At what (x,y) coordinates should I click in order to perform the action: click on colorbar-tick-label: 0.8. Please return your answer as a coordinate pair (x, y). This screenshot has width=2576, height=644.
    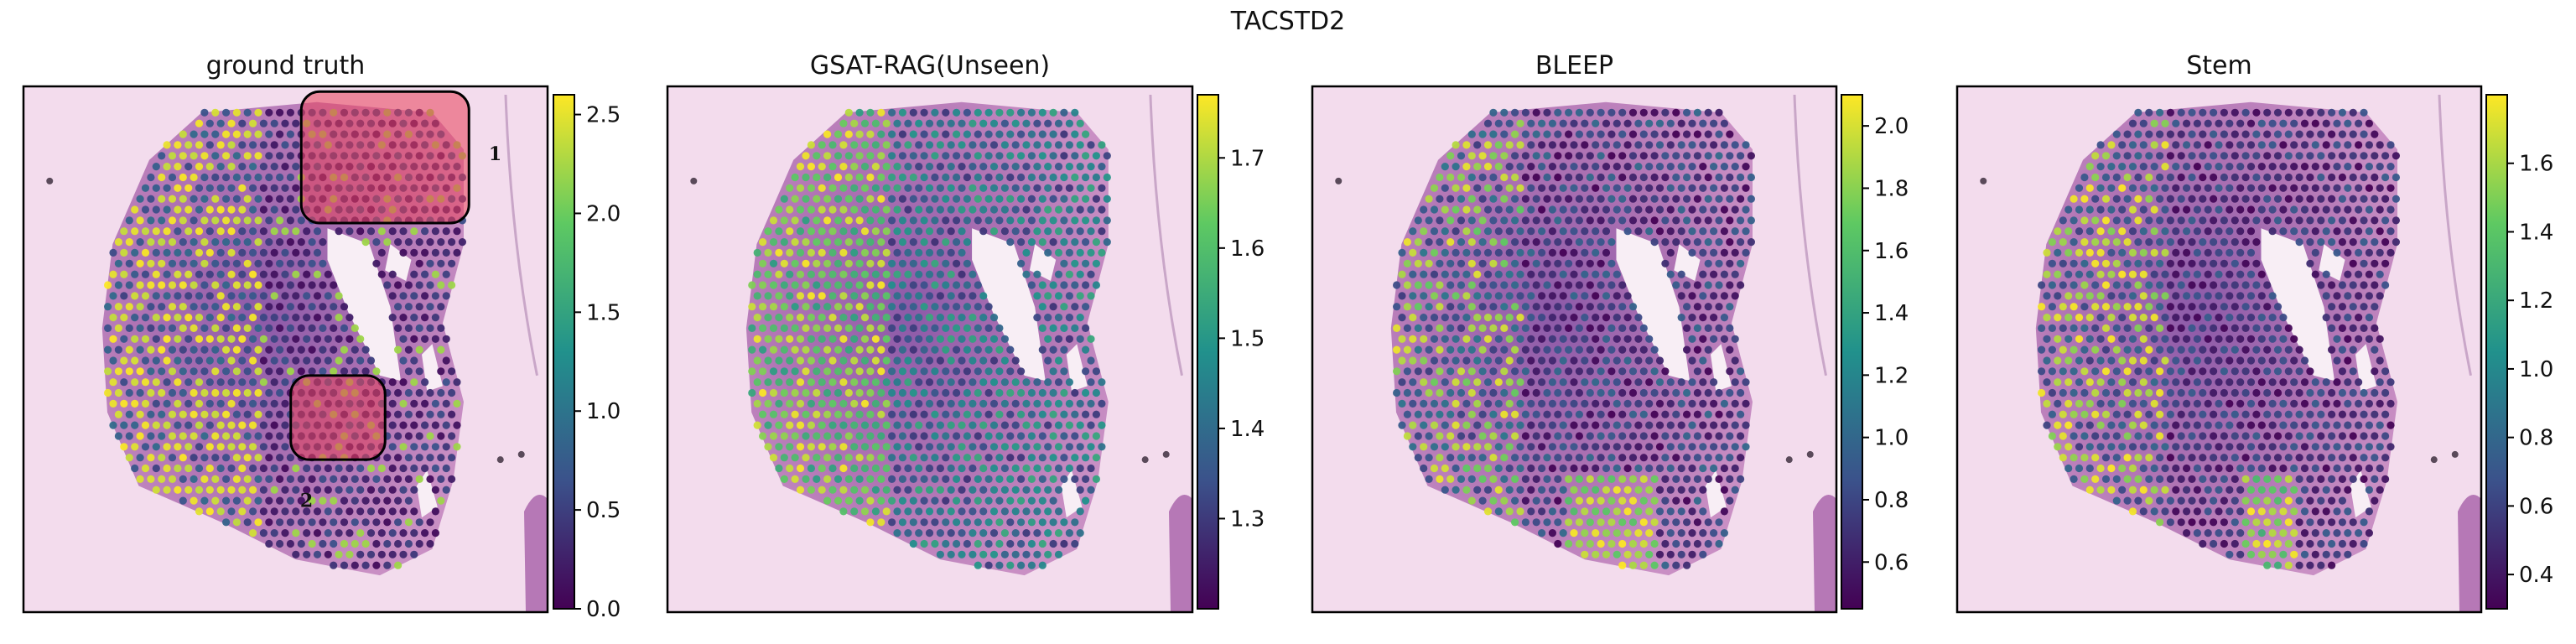
    Looking at the image, I should click on (2536, 438).